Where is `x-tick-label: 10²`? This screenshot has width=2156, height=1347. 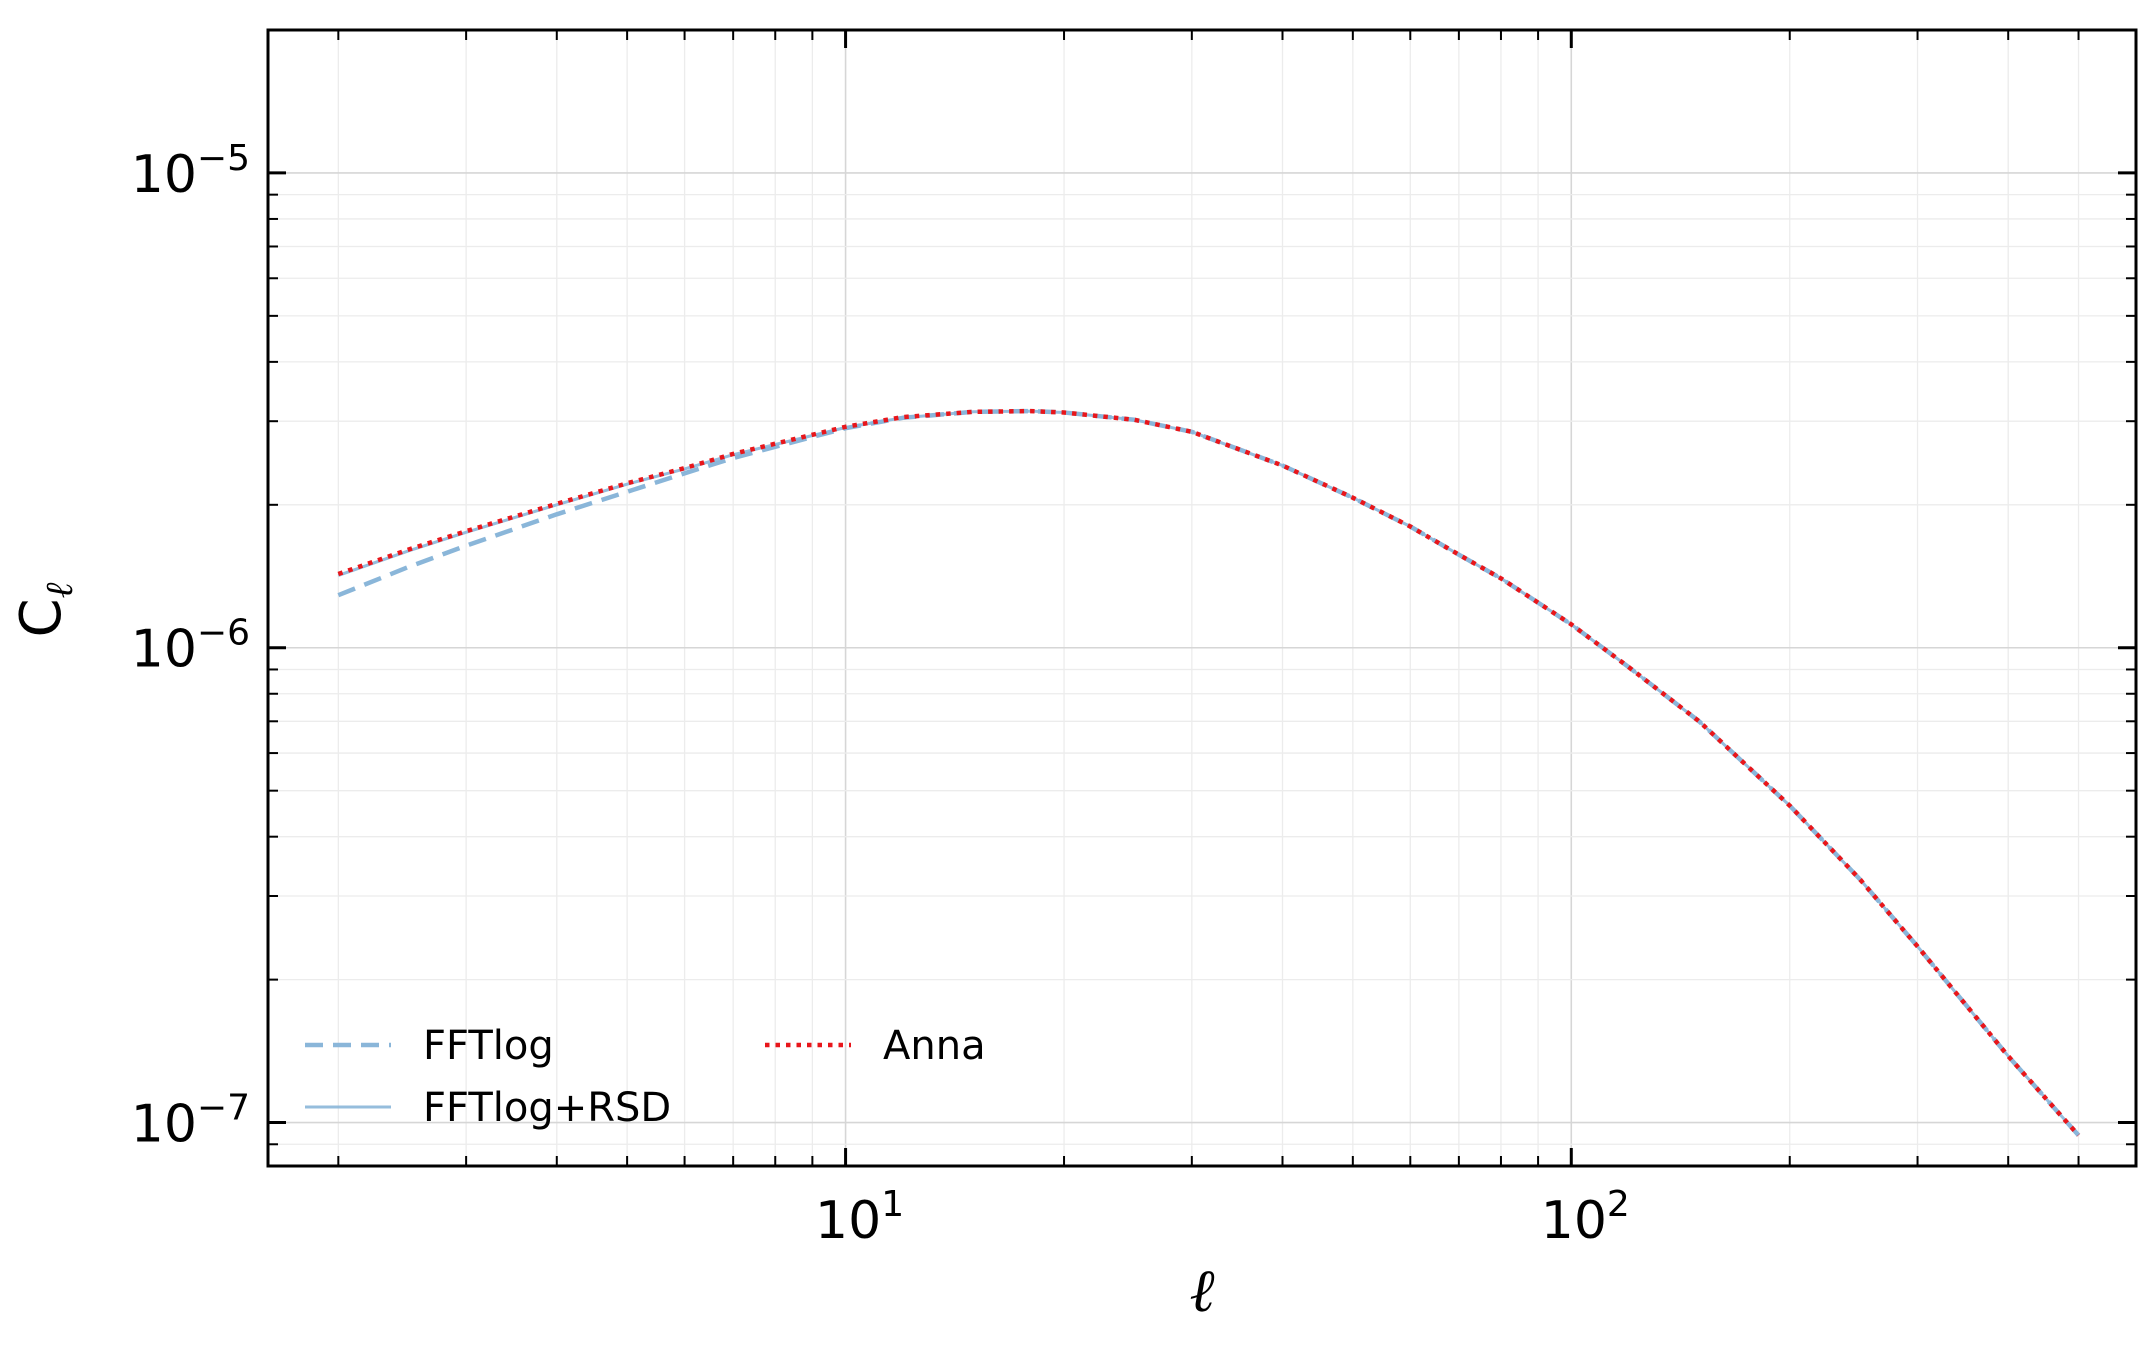
x-tick-label: 10² is located at coordinates (1585, 1217).